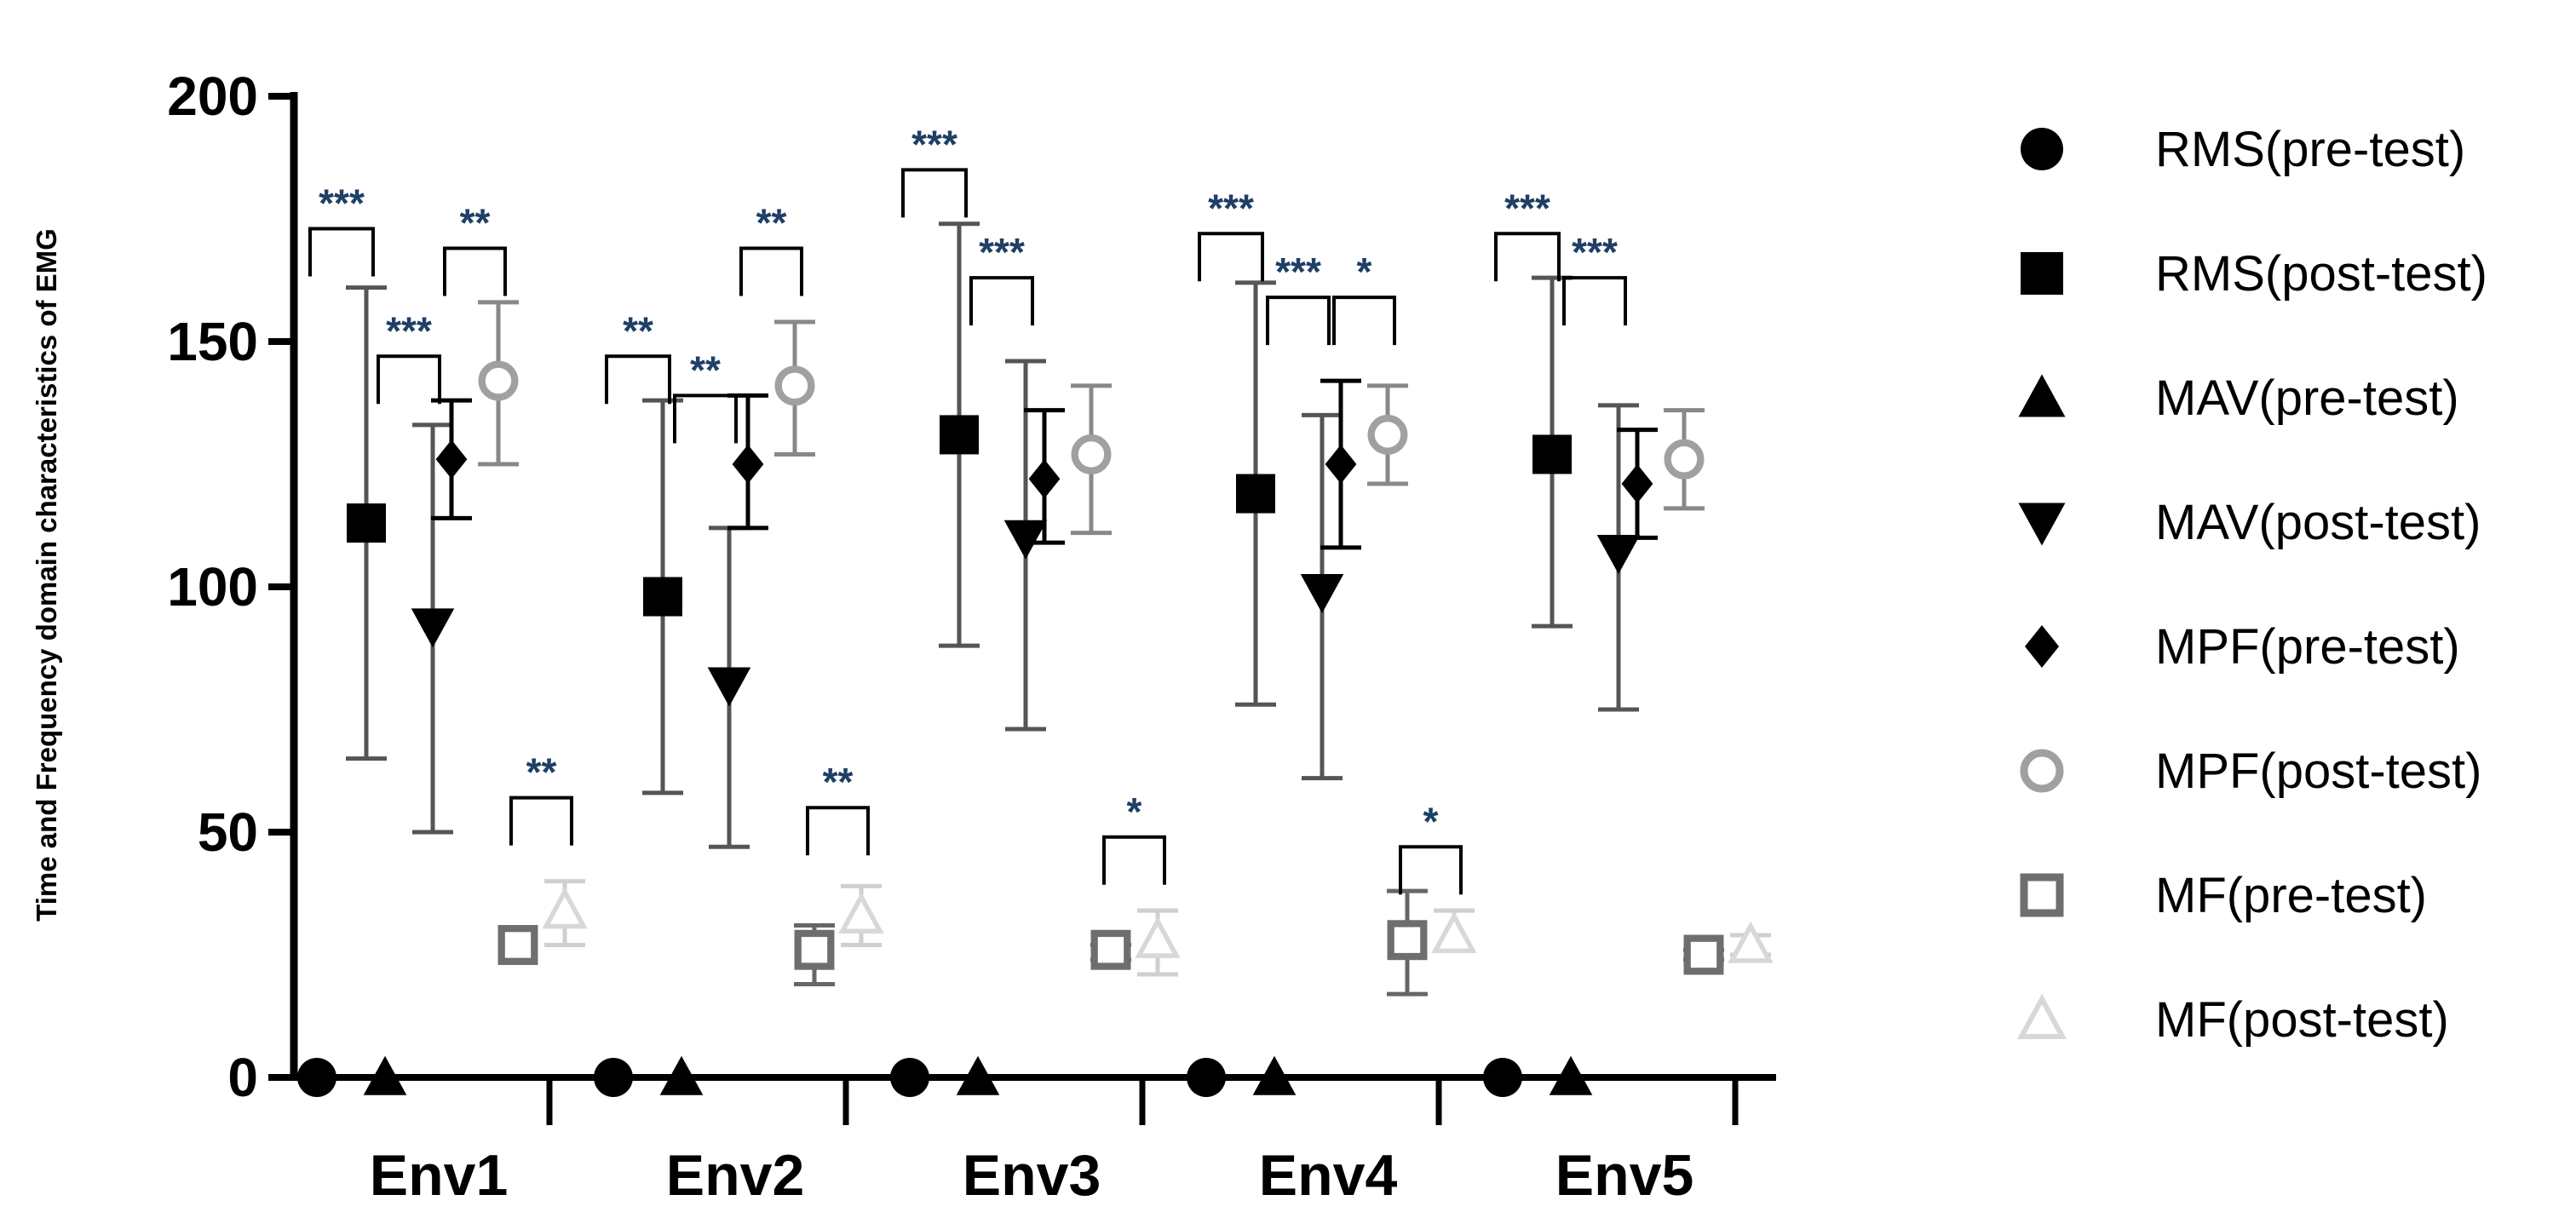 This screenshot has width=2576, height=1212. I want to click on x-tick-label: Env1, so click(440, 1175).